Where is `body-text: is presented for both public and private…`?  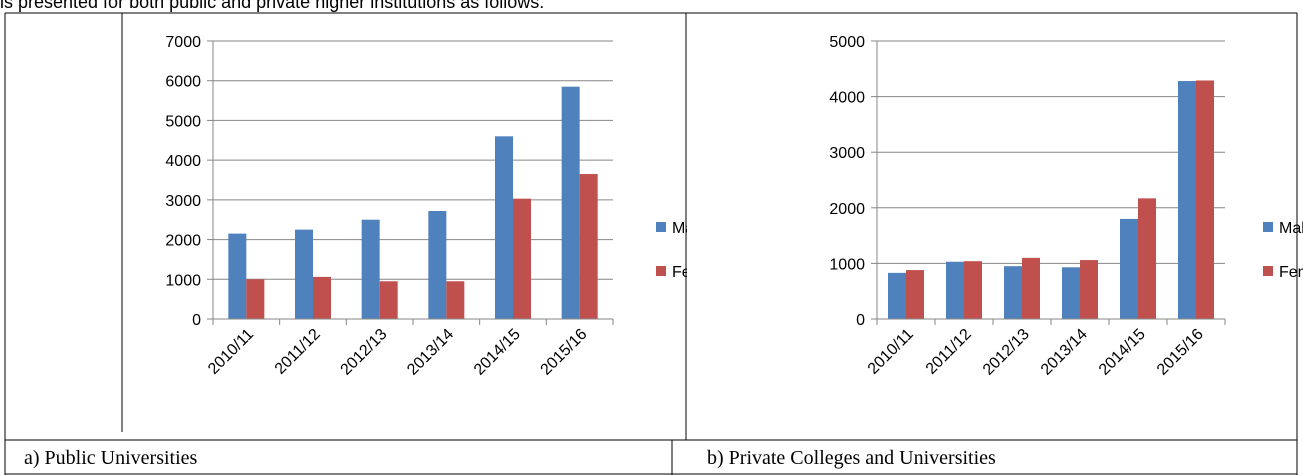 body-text: is presented for both public and private… is located at coordinates (272, 6).